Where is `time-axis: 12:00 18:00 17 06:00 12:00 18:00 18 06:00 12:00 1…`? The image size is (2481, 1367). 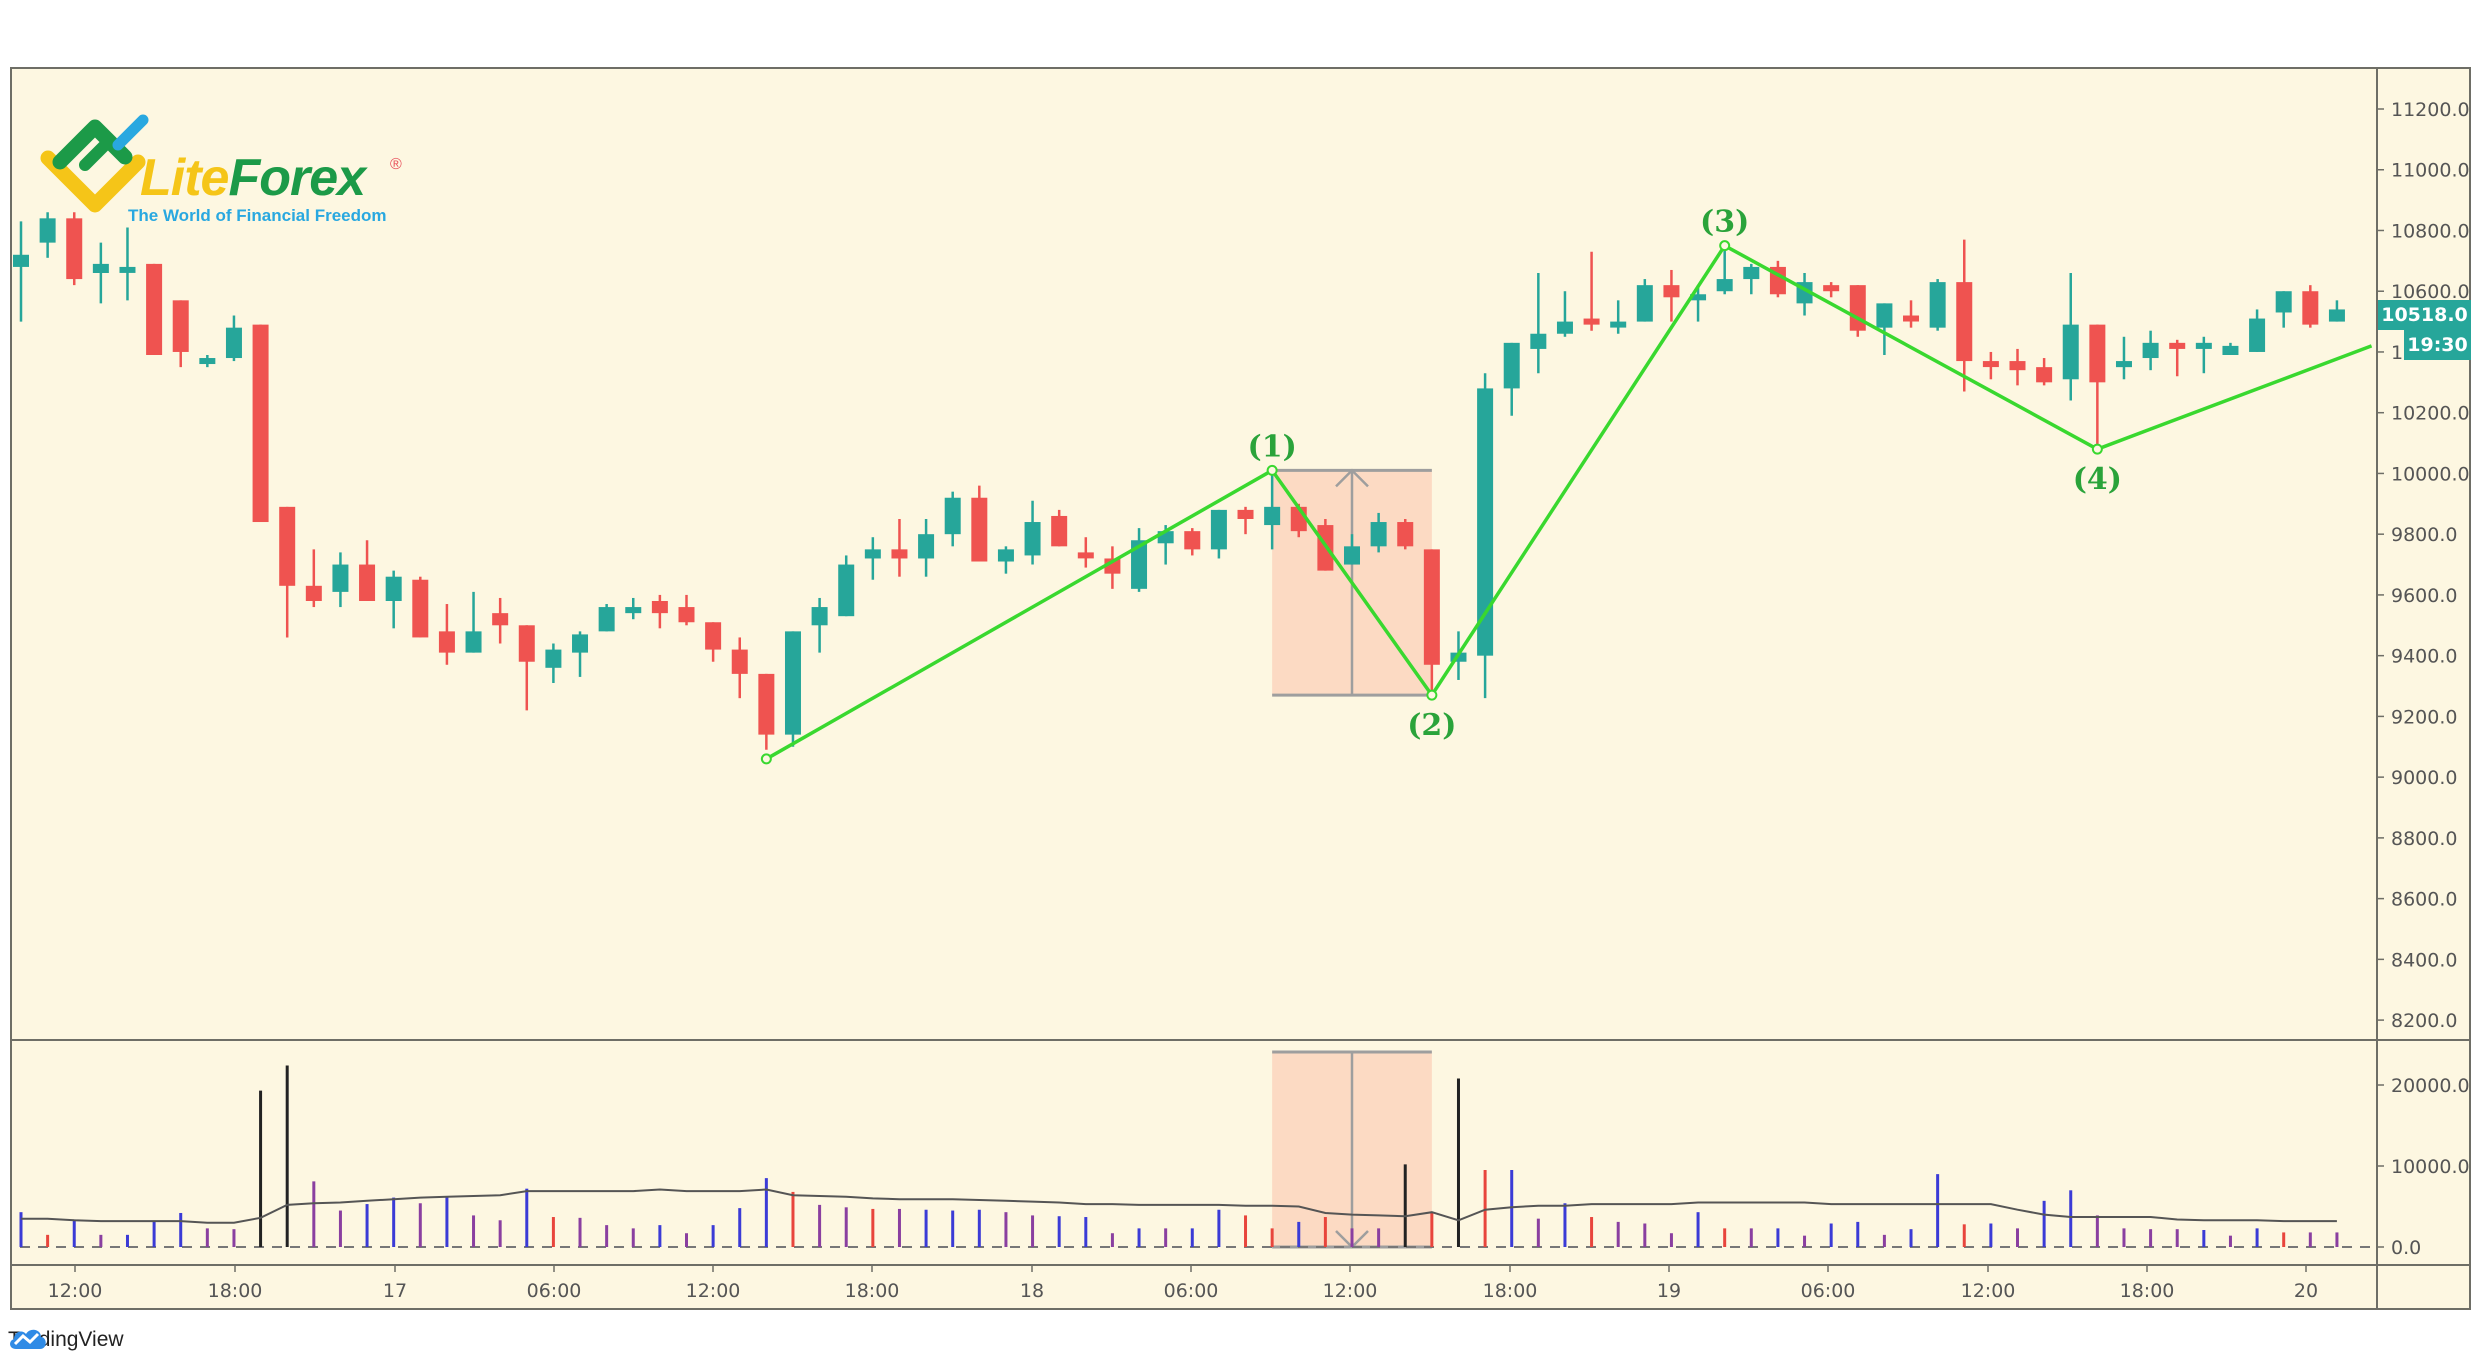 time-axis: 12:00 18:00 17 06:00 12:00 18:00 18 06:00 12:00 1… is located at coordinates (1183, 1283).